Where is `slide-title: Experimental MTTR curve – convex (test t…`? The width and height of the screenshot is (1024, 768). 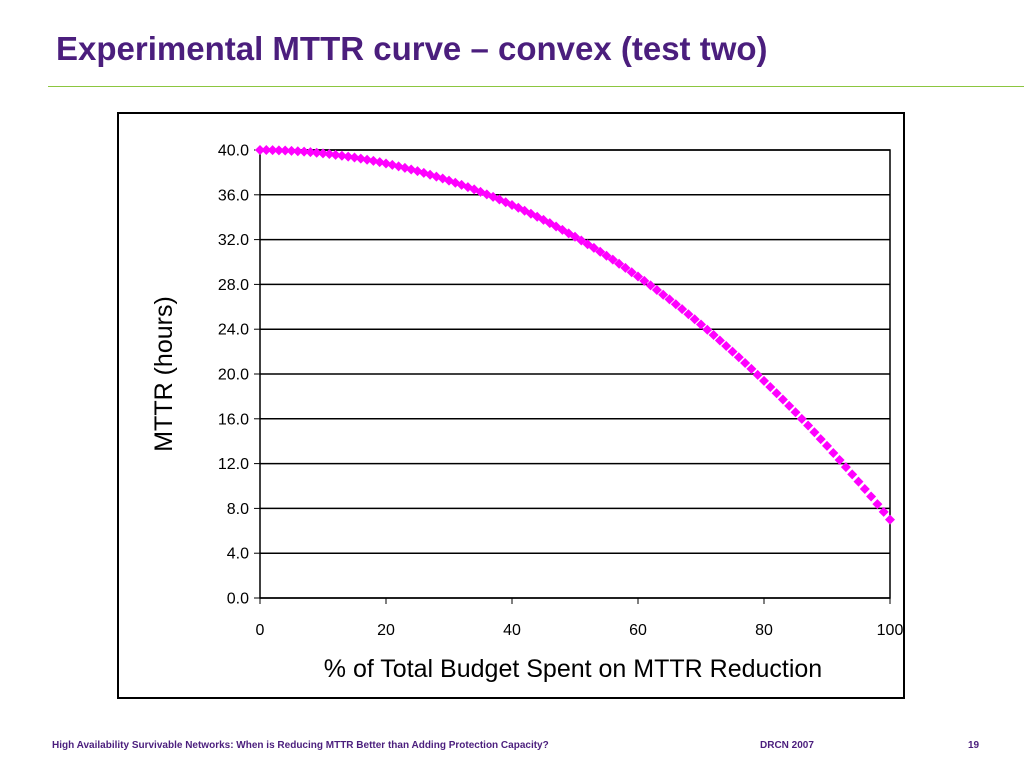 slide-title: Experimental MTTR curve – convex (test t… is located at coordinates (412, 48).